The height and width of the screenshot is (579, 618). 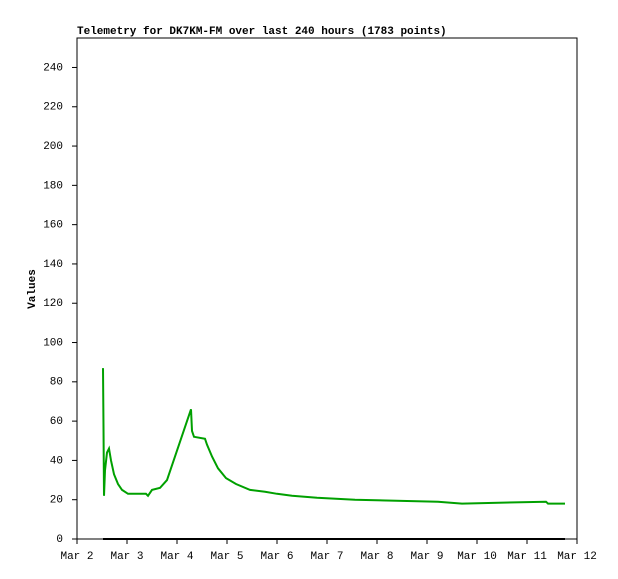 What do you see at coordinates (53, 343) in the screenshot?
I see `y-tick-label: 100` at bounding box center [53, 343].